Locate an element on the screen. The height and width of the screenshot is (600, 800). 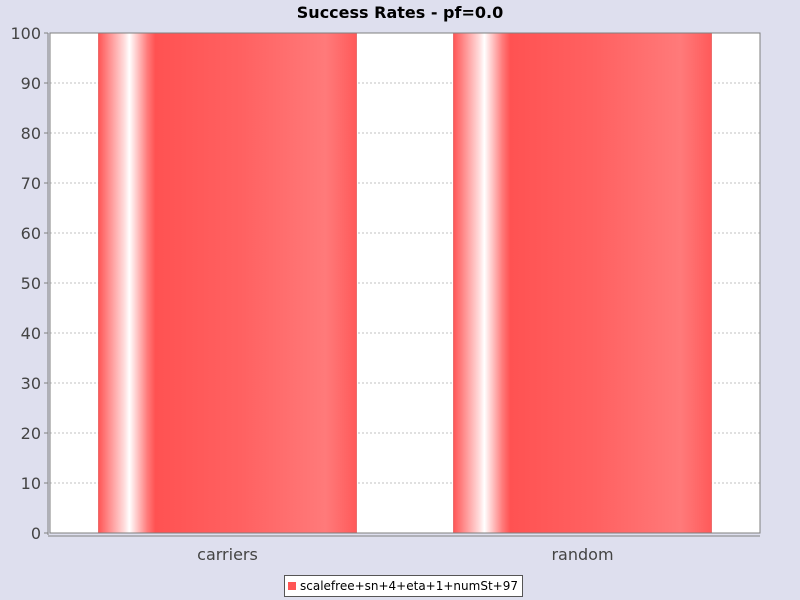
y-tick-label: 90 is located at coordinates (31, 83).